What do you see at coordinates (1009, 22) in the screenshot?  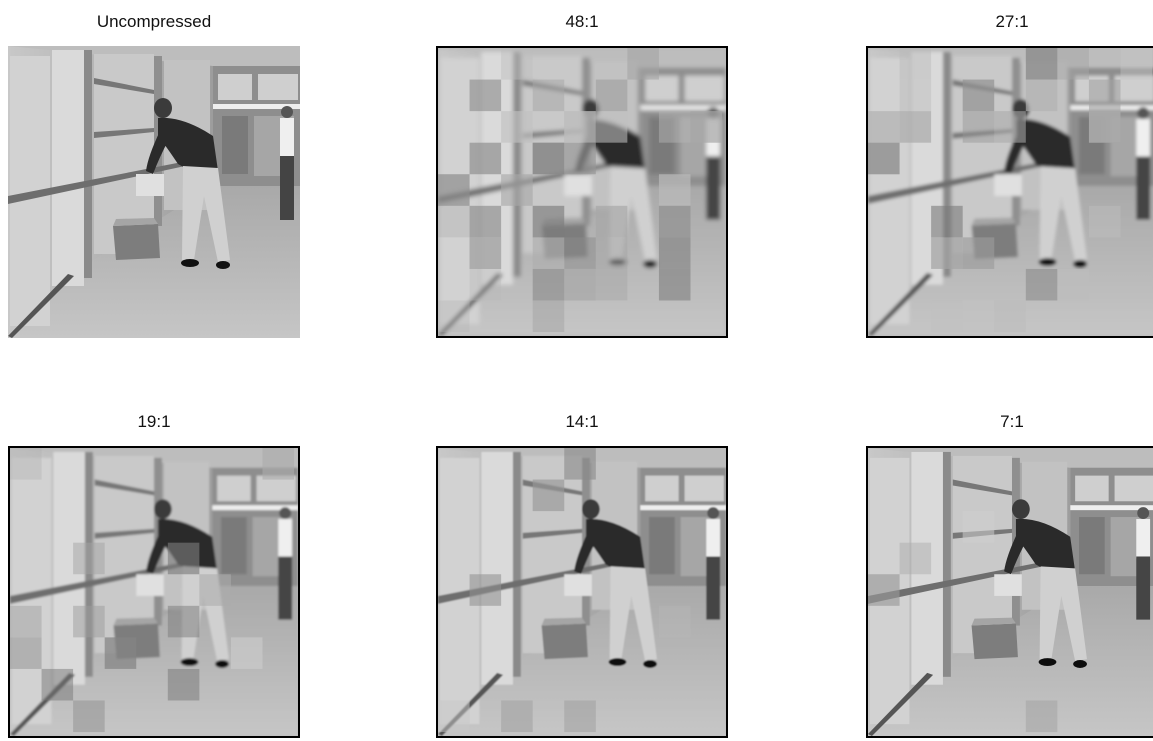 I see `panel-caption: 27:1` at bounding box center [1009, 22].